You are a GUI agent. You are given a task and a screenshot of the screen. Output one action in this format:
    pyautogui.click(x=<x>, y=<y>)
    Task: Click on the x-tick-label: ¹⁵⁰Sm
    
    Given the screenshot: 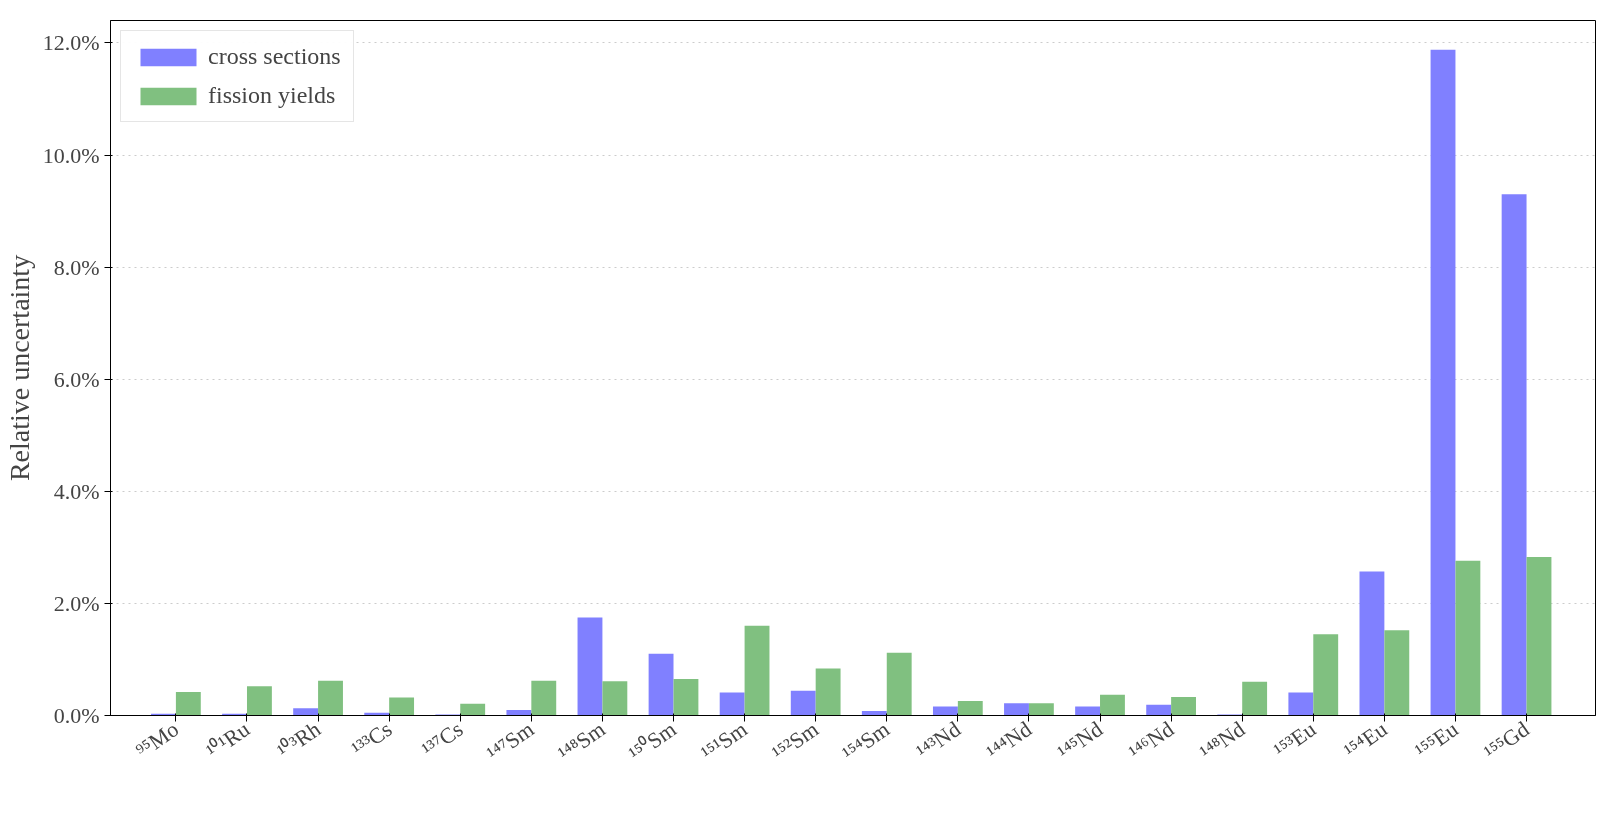 What is the action you would take?
    pyautogui.click(x=652, y=741)
    